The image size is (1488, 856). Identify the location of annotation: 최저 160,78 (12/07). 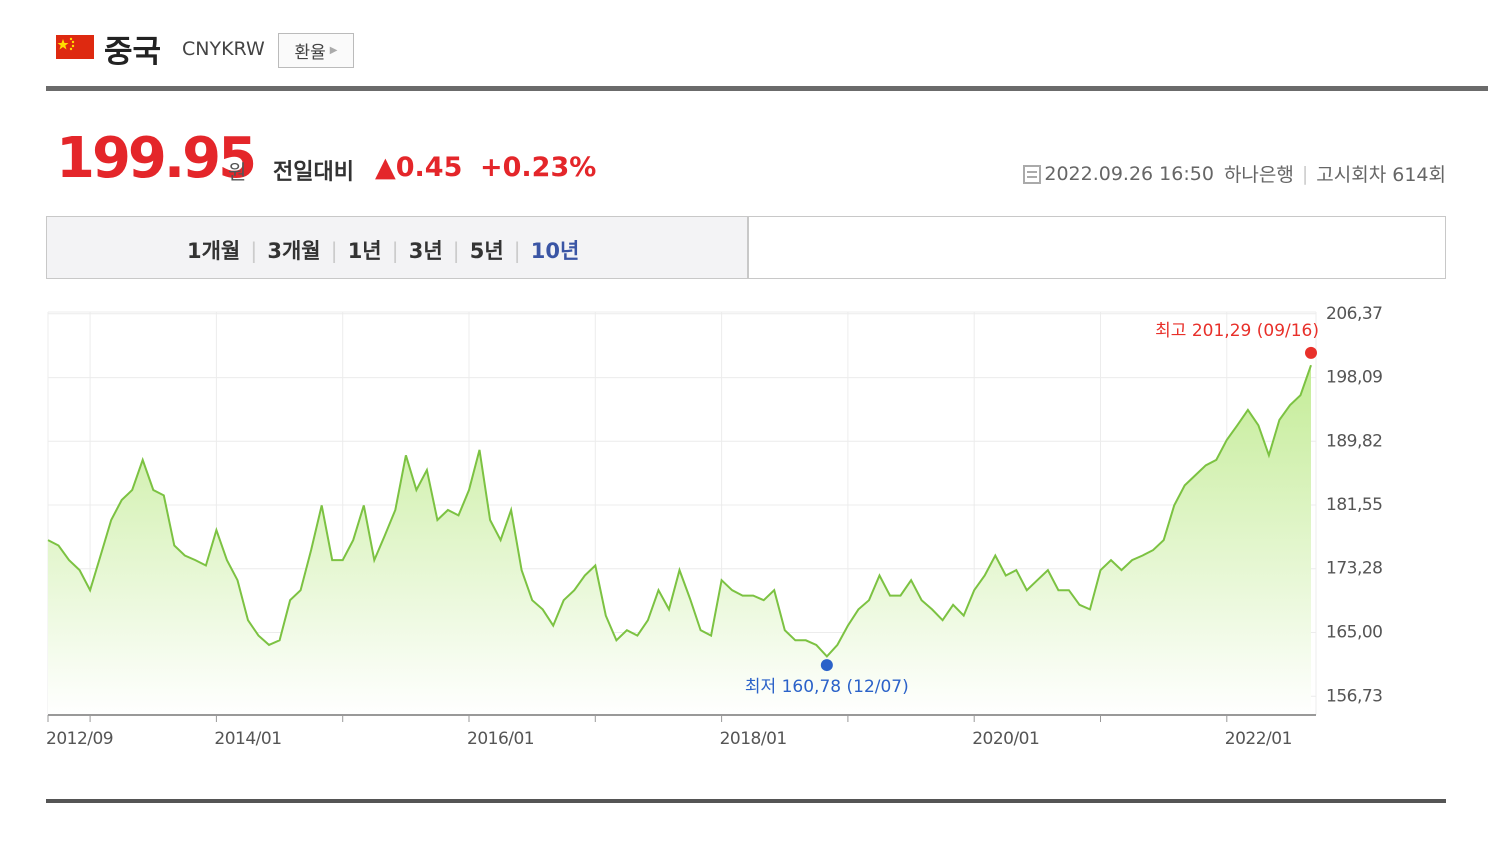
(827, 687).